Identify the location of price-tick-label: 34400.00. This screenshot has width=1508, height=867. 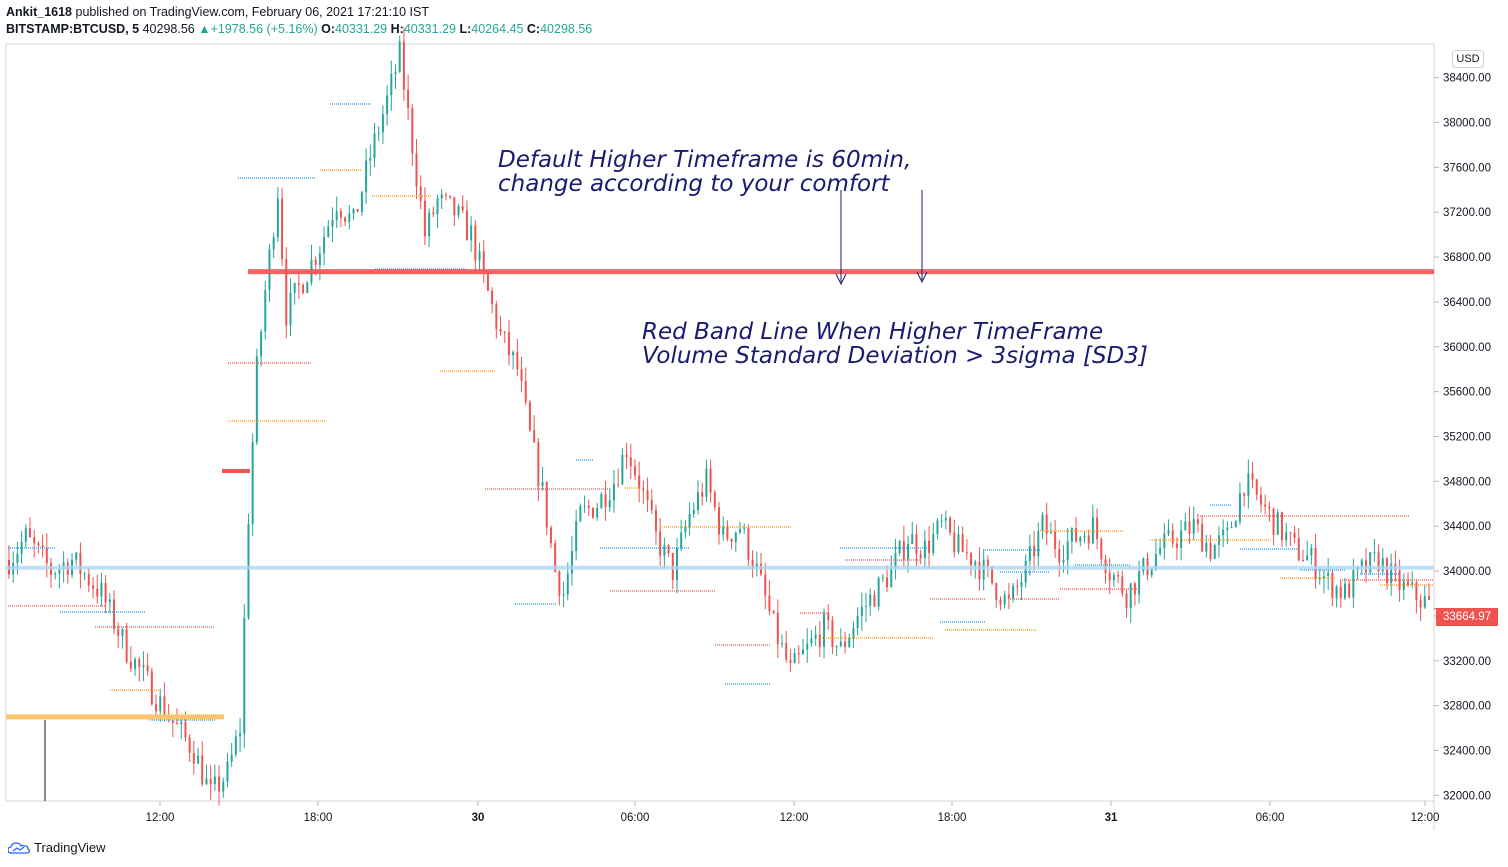
(1467, 527).